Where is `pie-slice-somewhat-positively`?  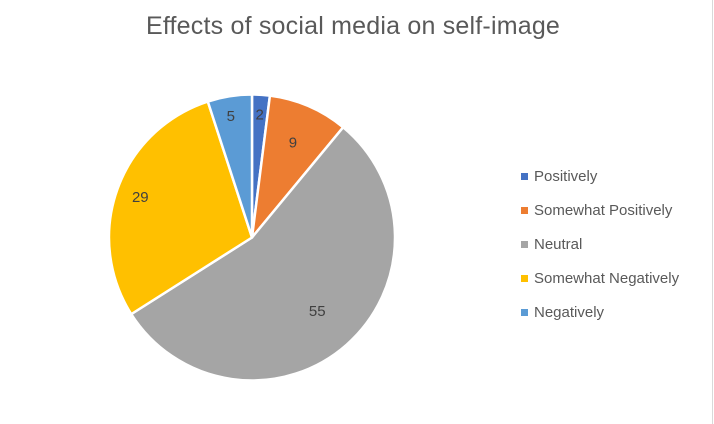 pie-slice-somewhat-positively is located at coordinates (297, 166).